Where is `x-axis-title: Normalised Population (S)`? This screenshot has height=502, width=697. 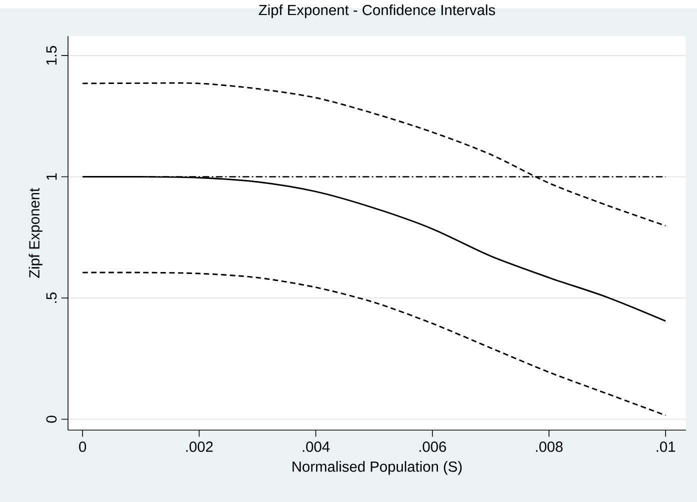 x-axis-title: Normalised Population (S) is located at coordinates (377, 468).